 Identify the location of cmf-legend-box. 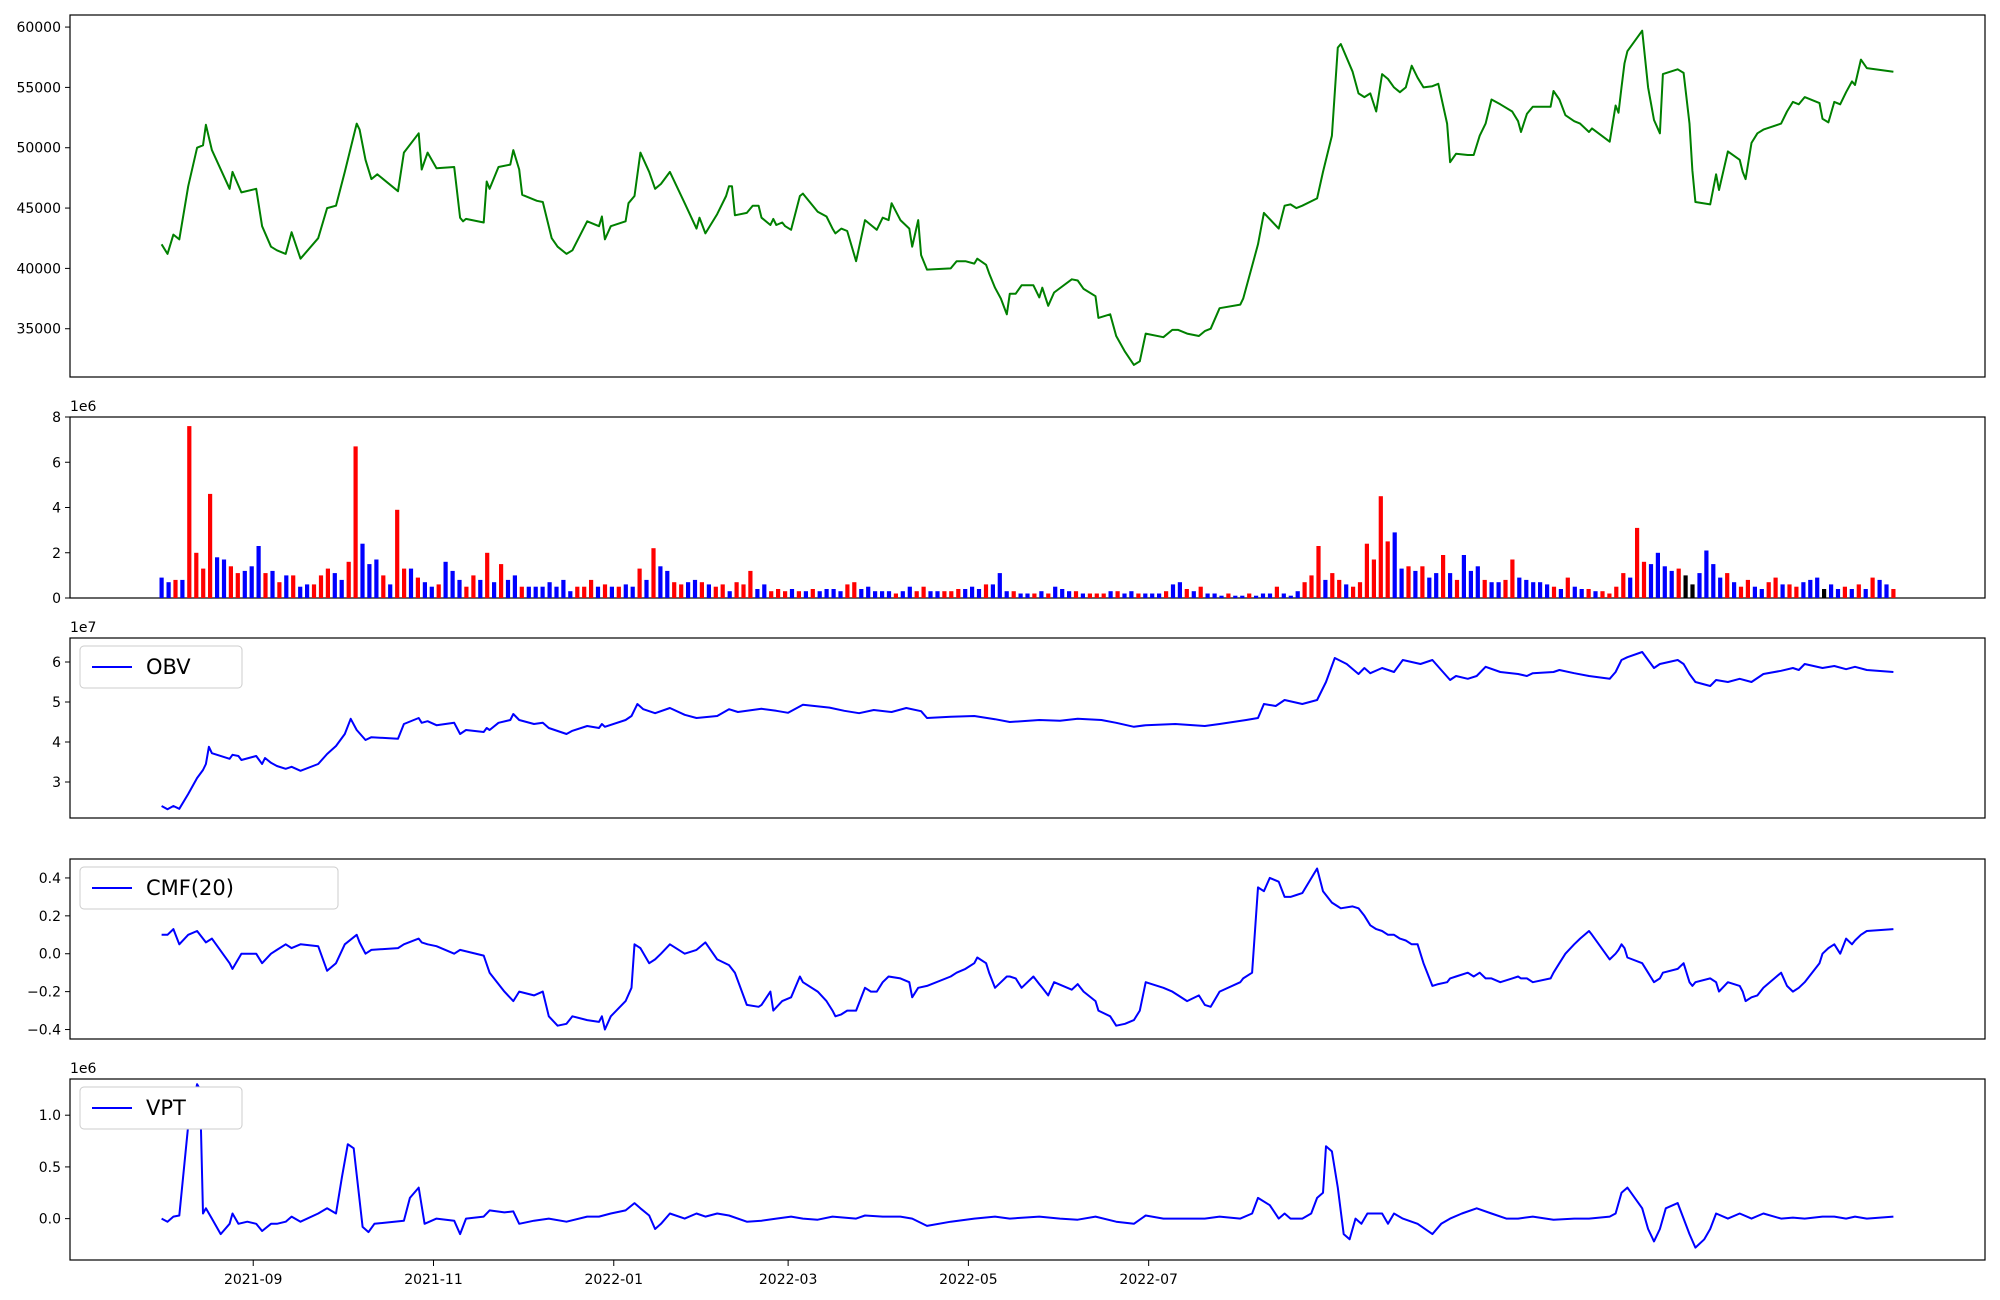
(209, 888).